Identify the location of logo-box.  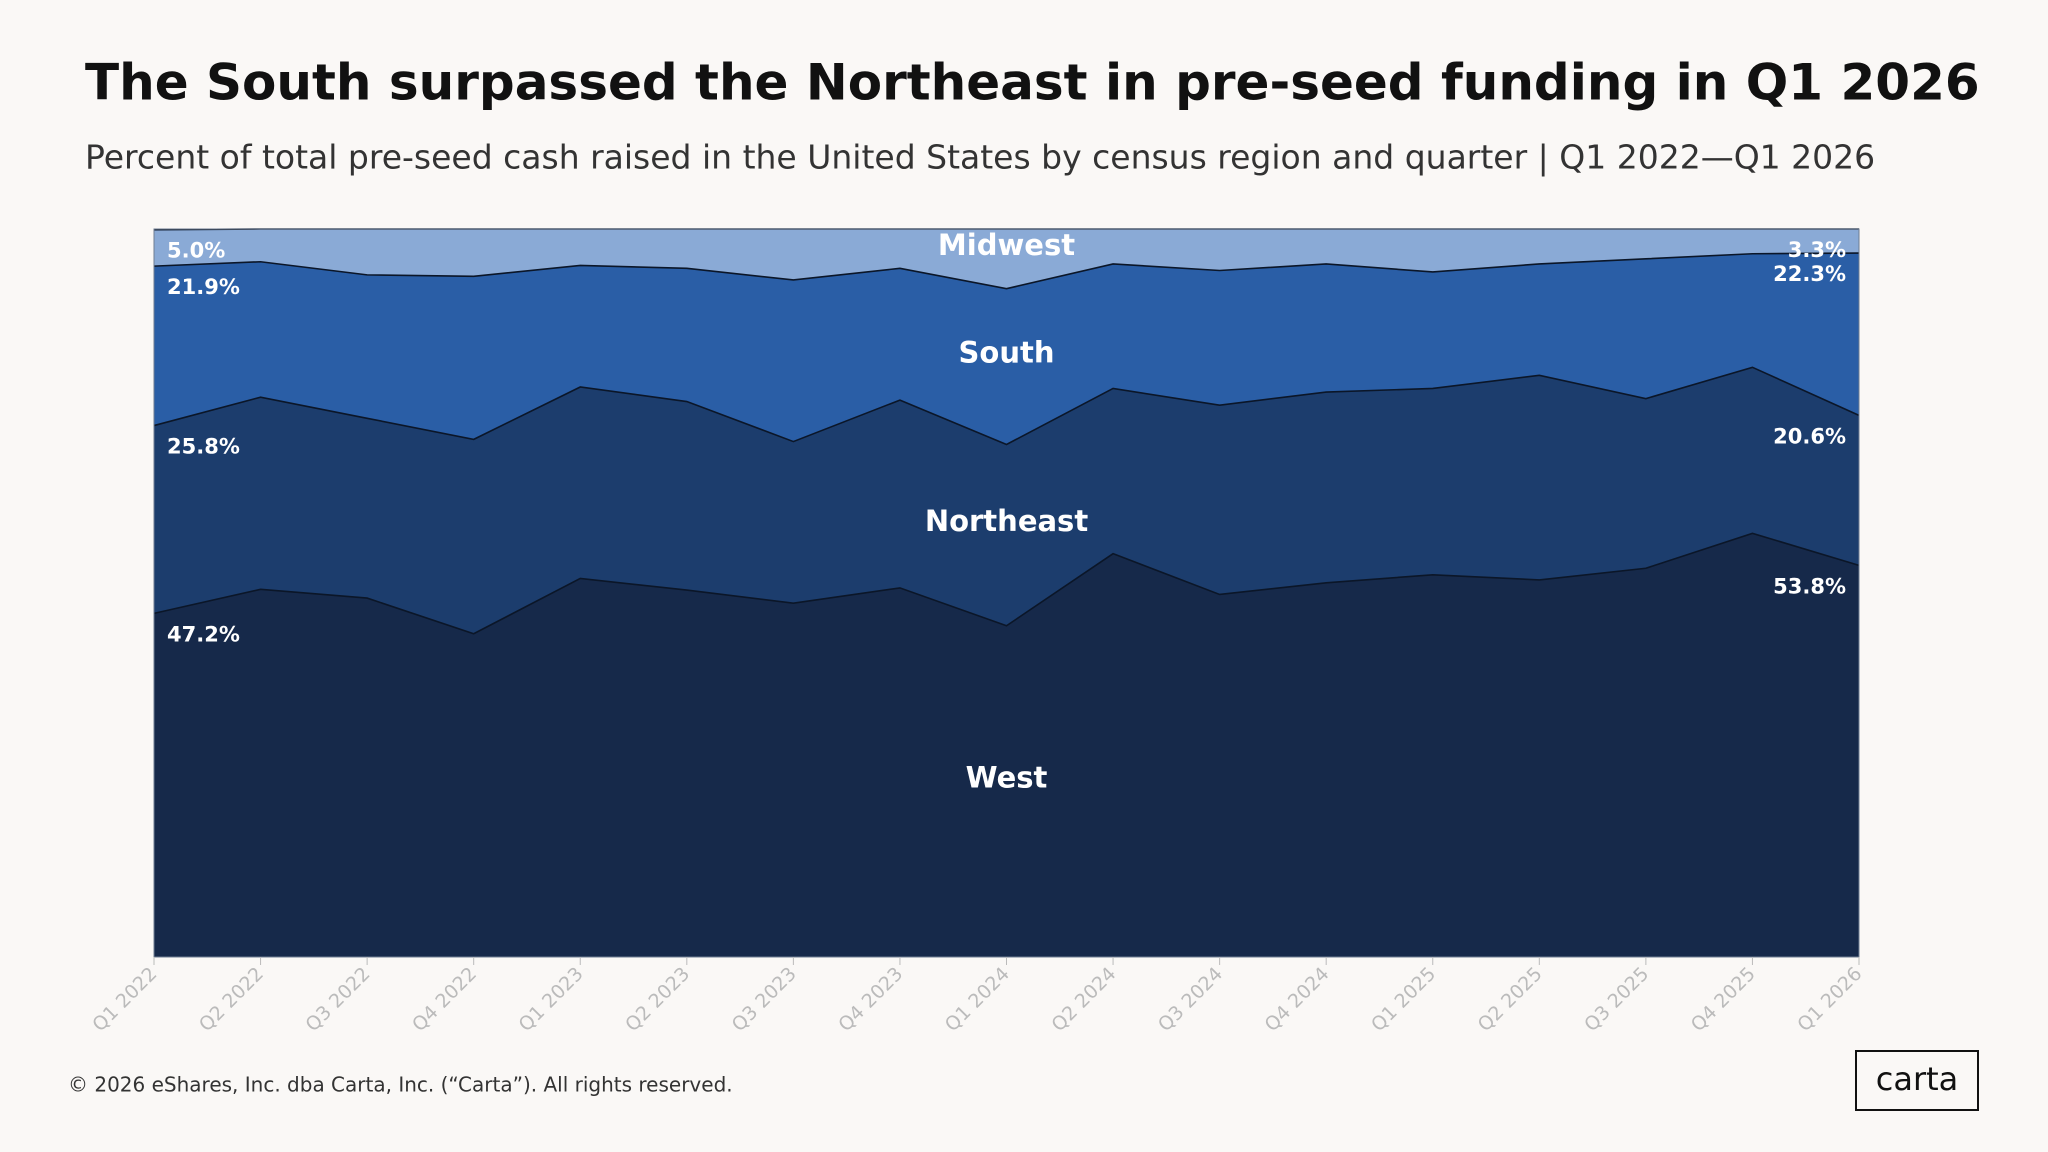
(1917, 1080).